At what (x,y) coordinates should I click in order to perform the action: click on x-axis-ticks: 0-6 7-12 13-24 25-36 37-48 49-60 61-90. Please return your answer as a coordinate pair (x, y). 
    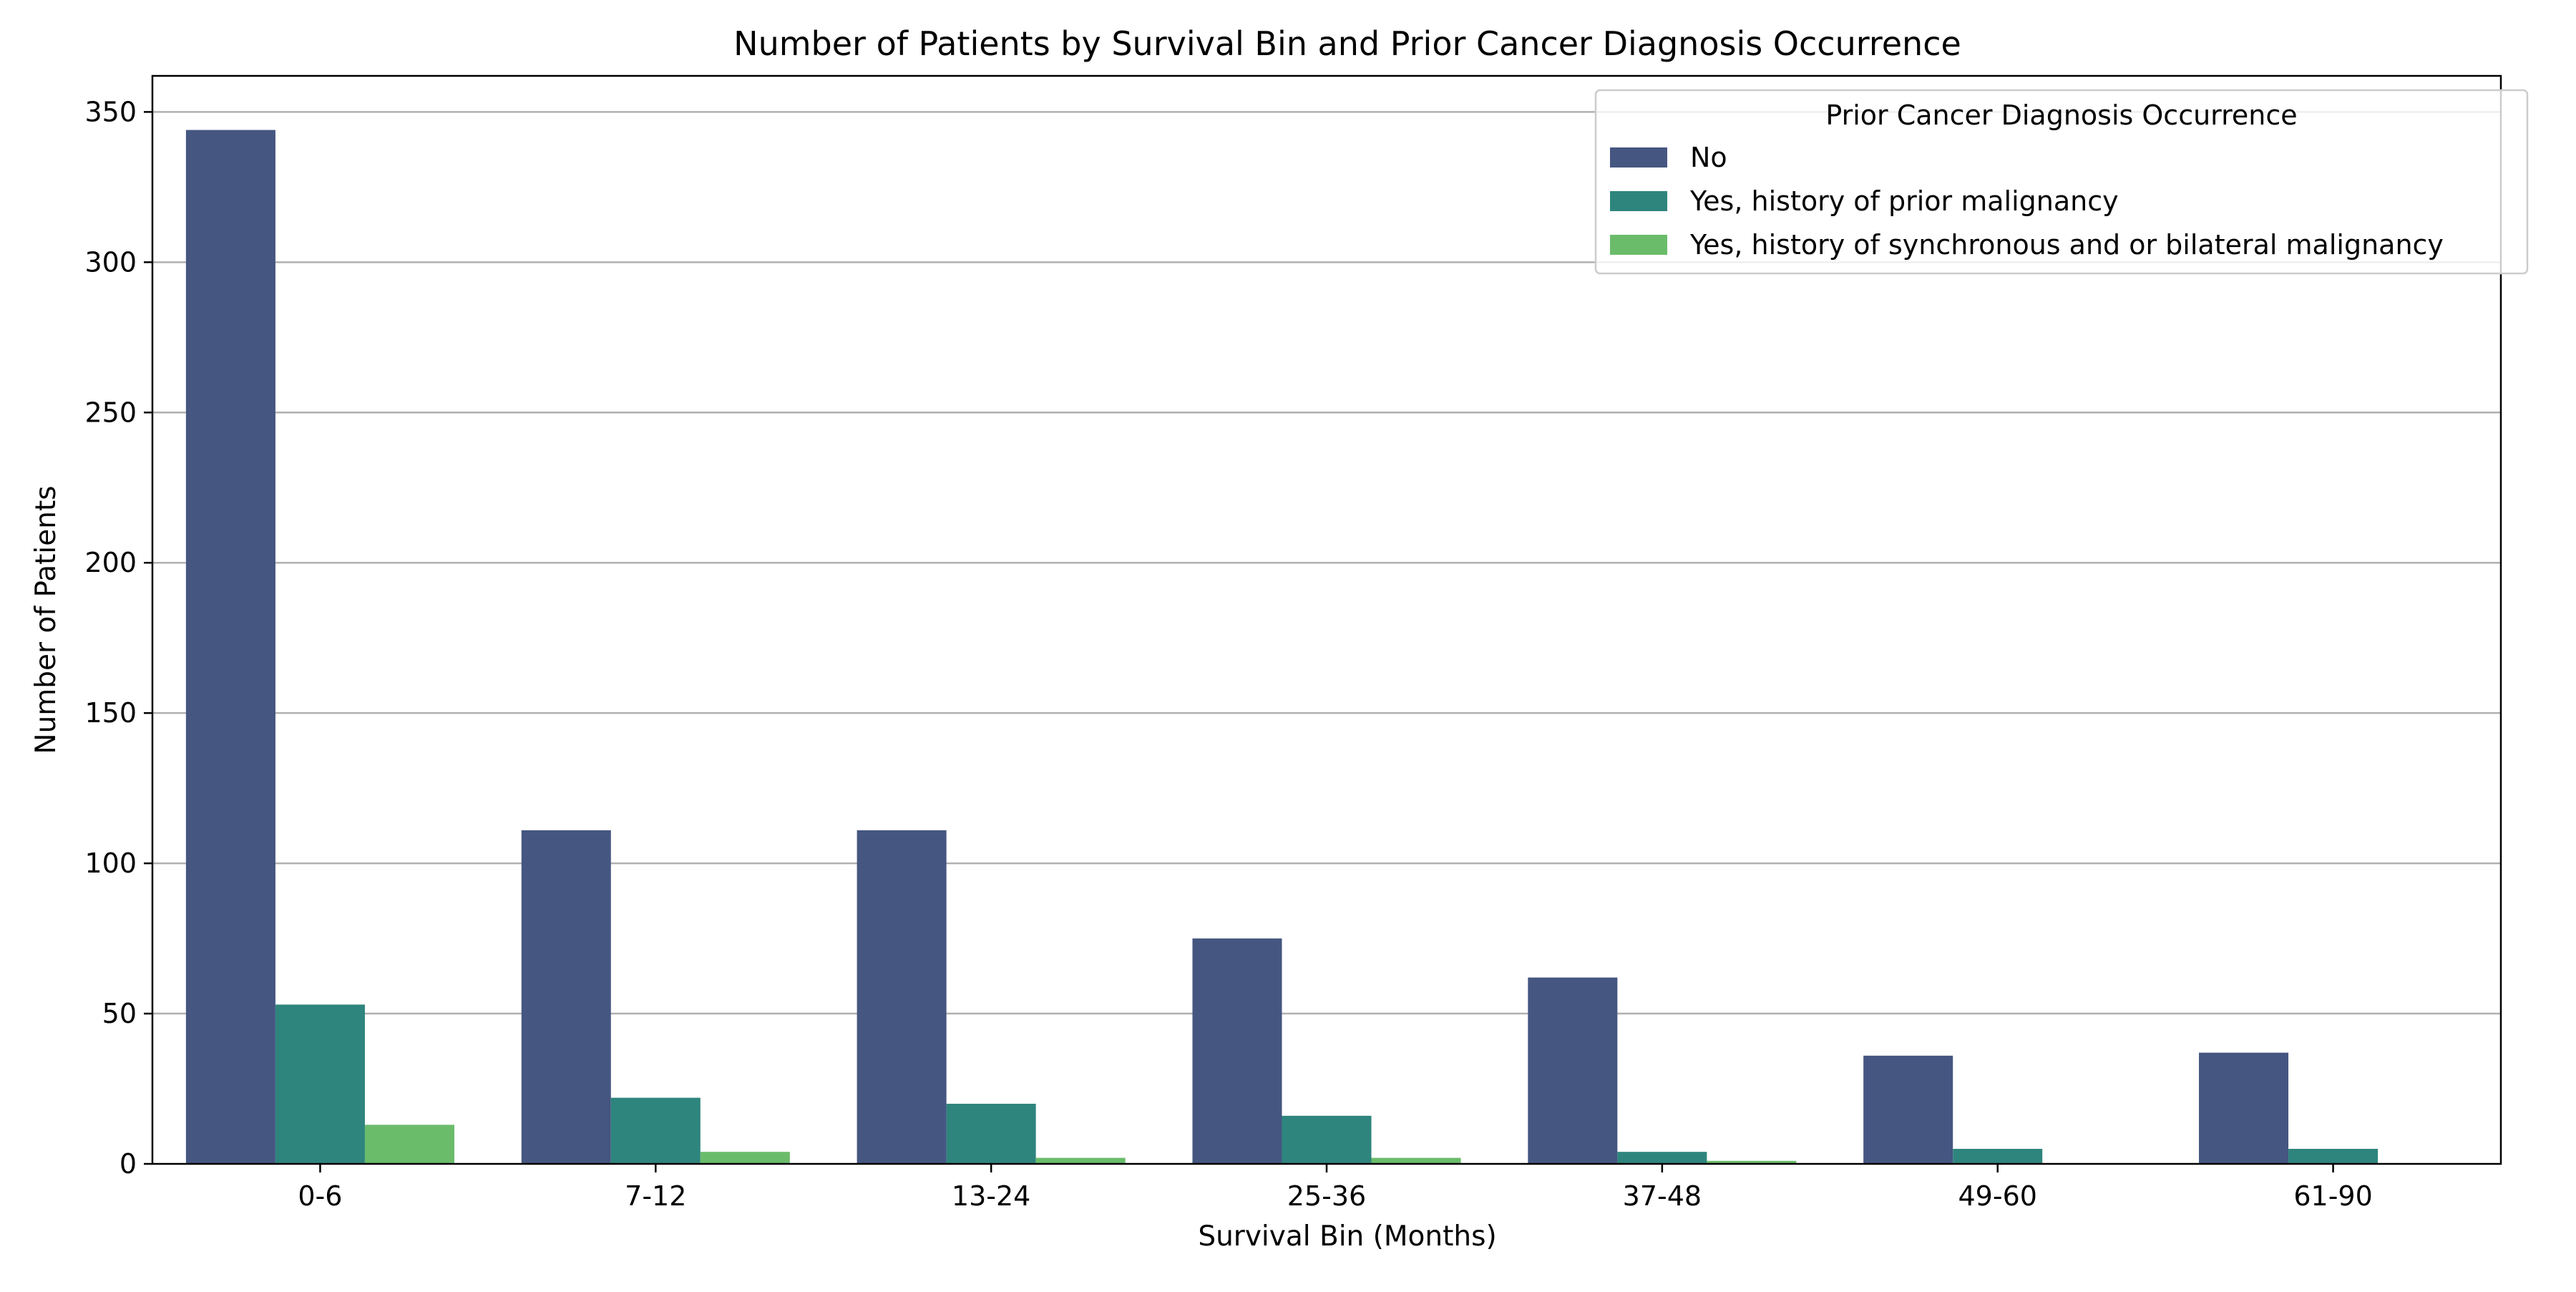
    Looking at the image, I should click on (1335, 1188).